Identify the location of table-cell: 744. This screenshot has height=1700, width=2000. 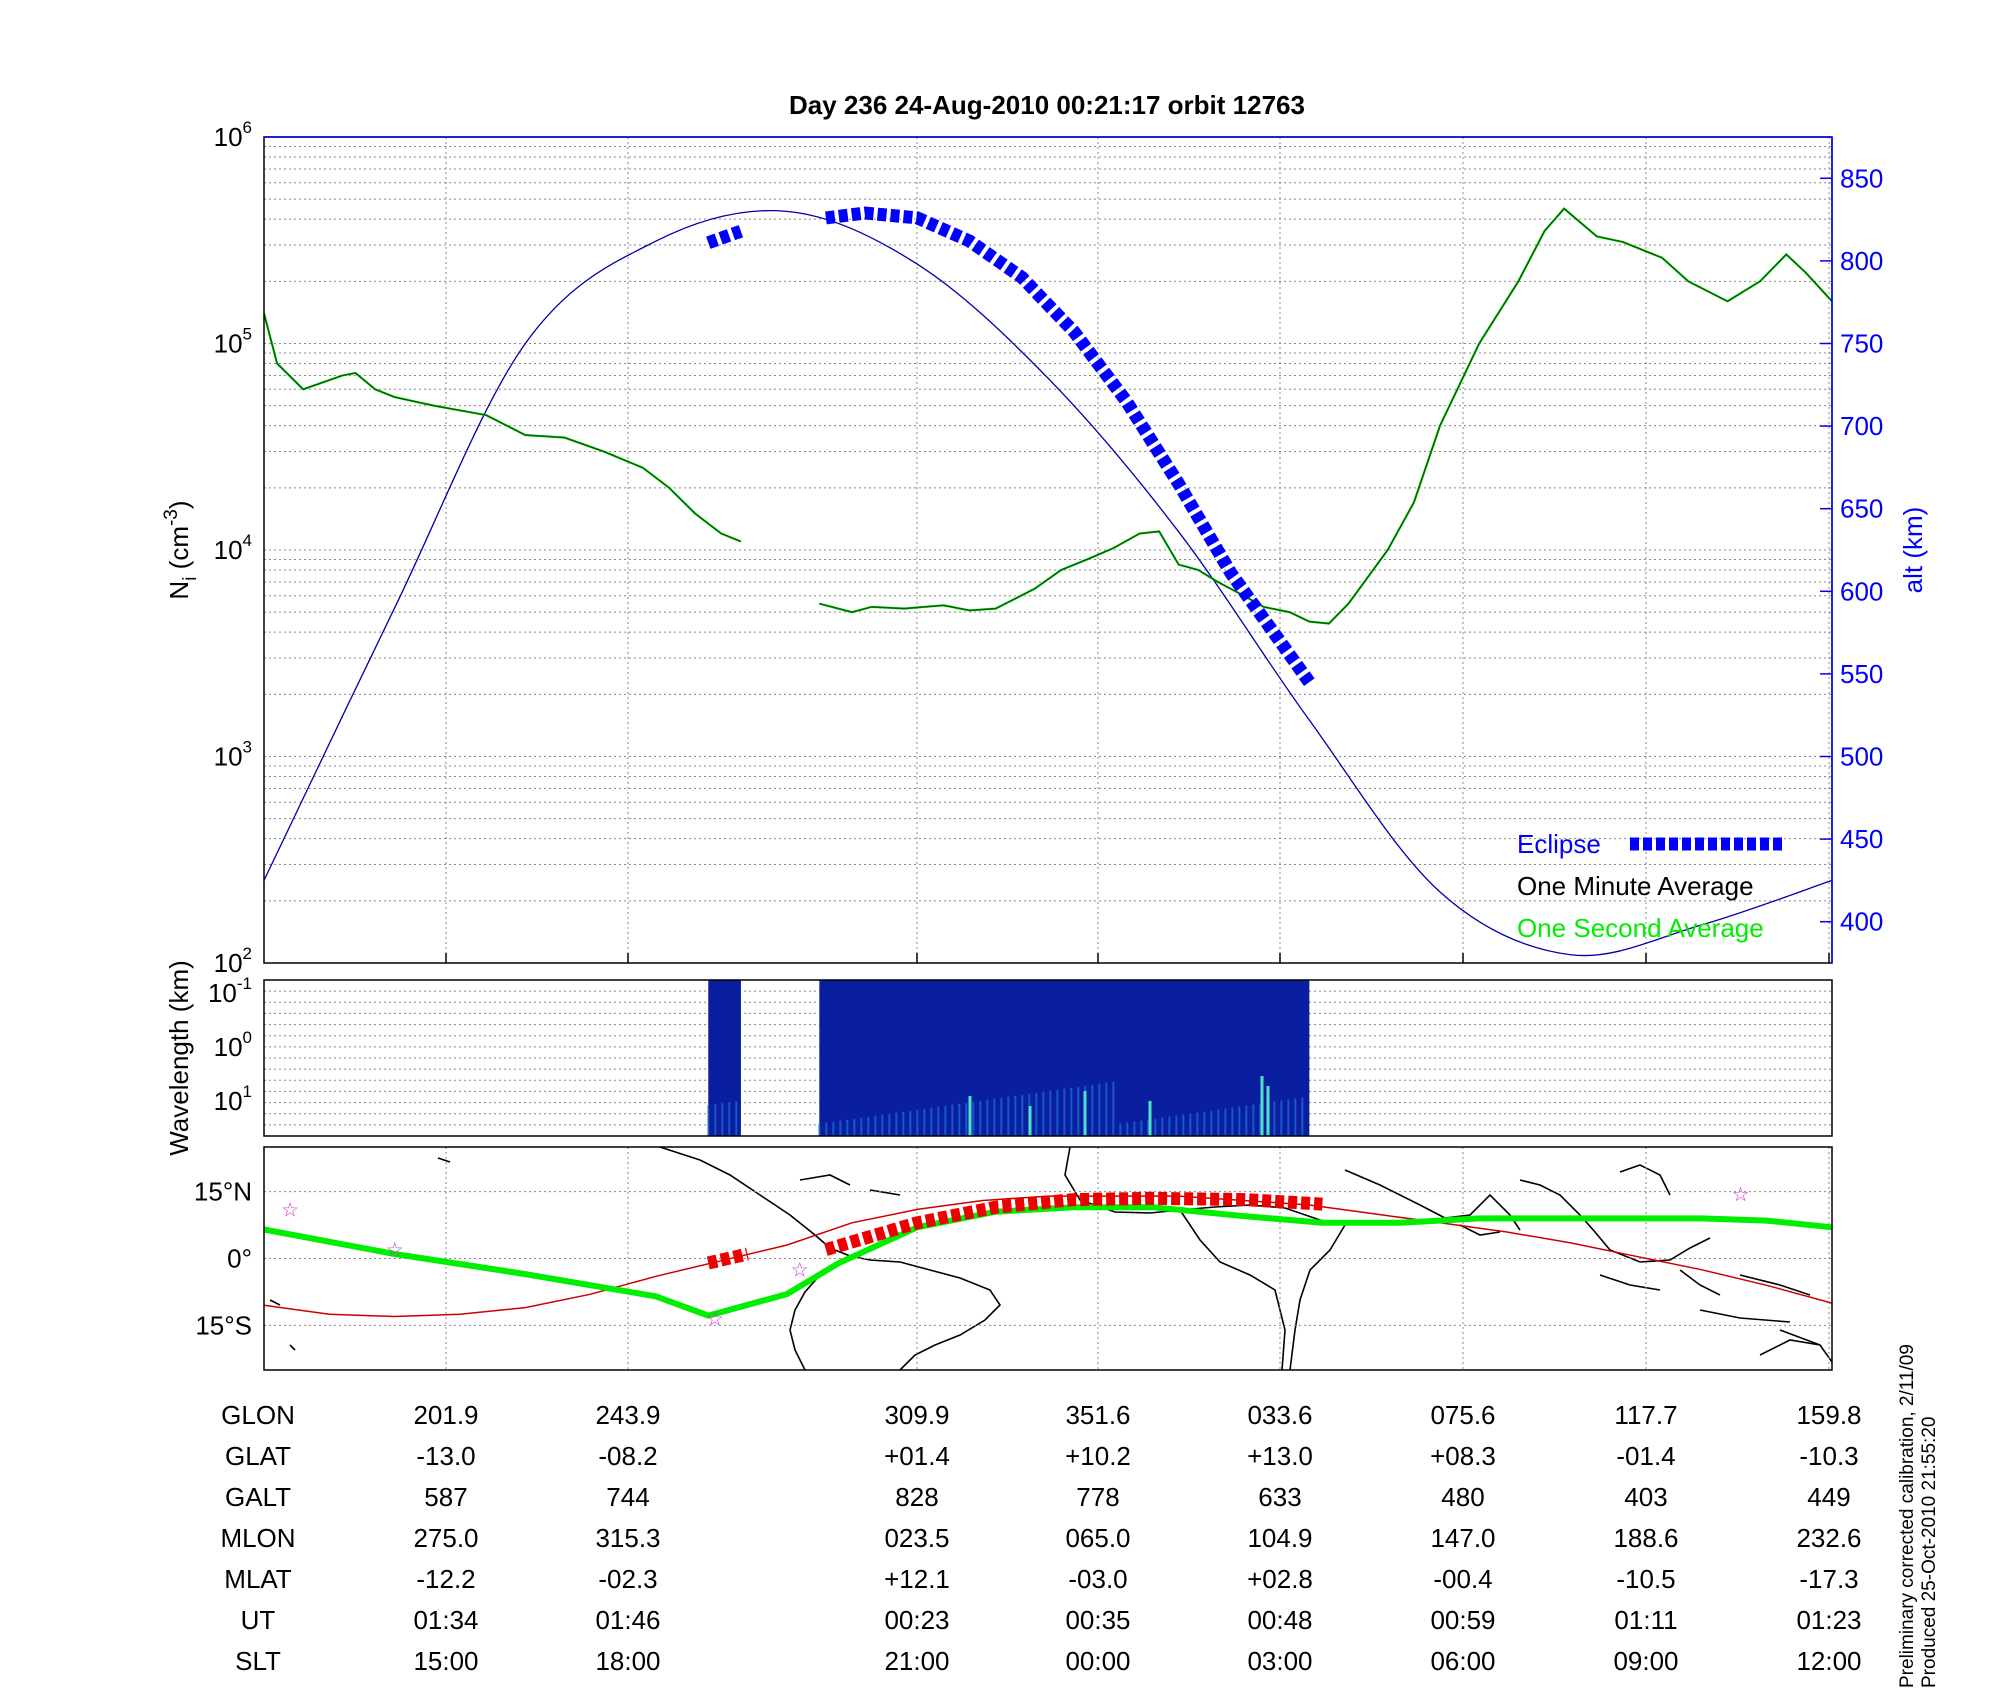
(627, 1497).